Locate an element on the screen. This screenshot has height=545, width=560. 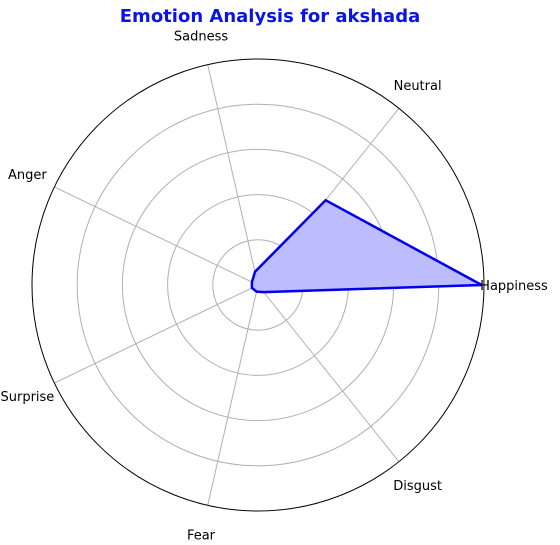
series-fill is located at coordinates (366, 246).